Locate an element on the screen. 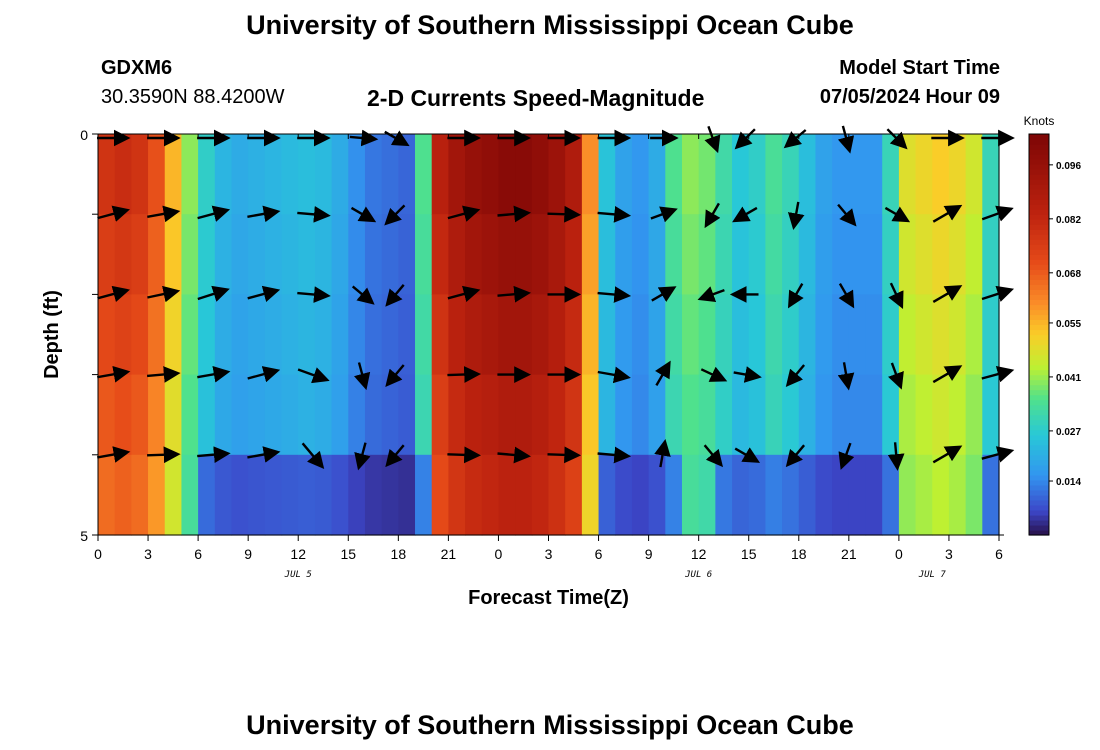 Image resolution: width=1100 pixels, height=750 pixels. x-tick-label: 21 is located at coordinates (849, 554).